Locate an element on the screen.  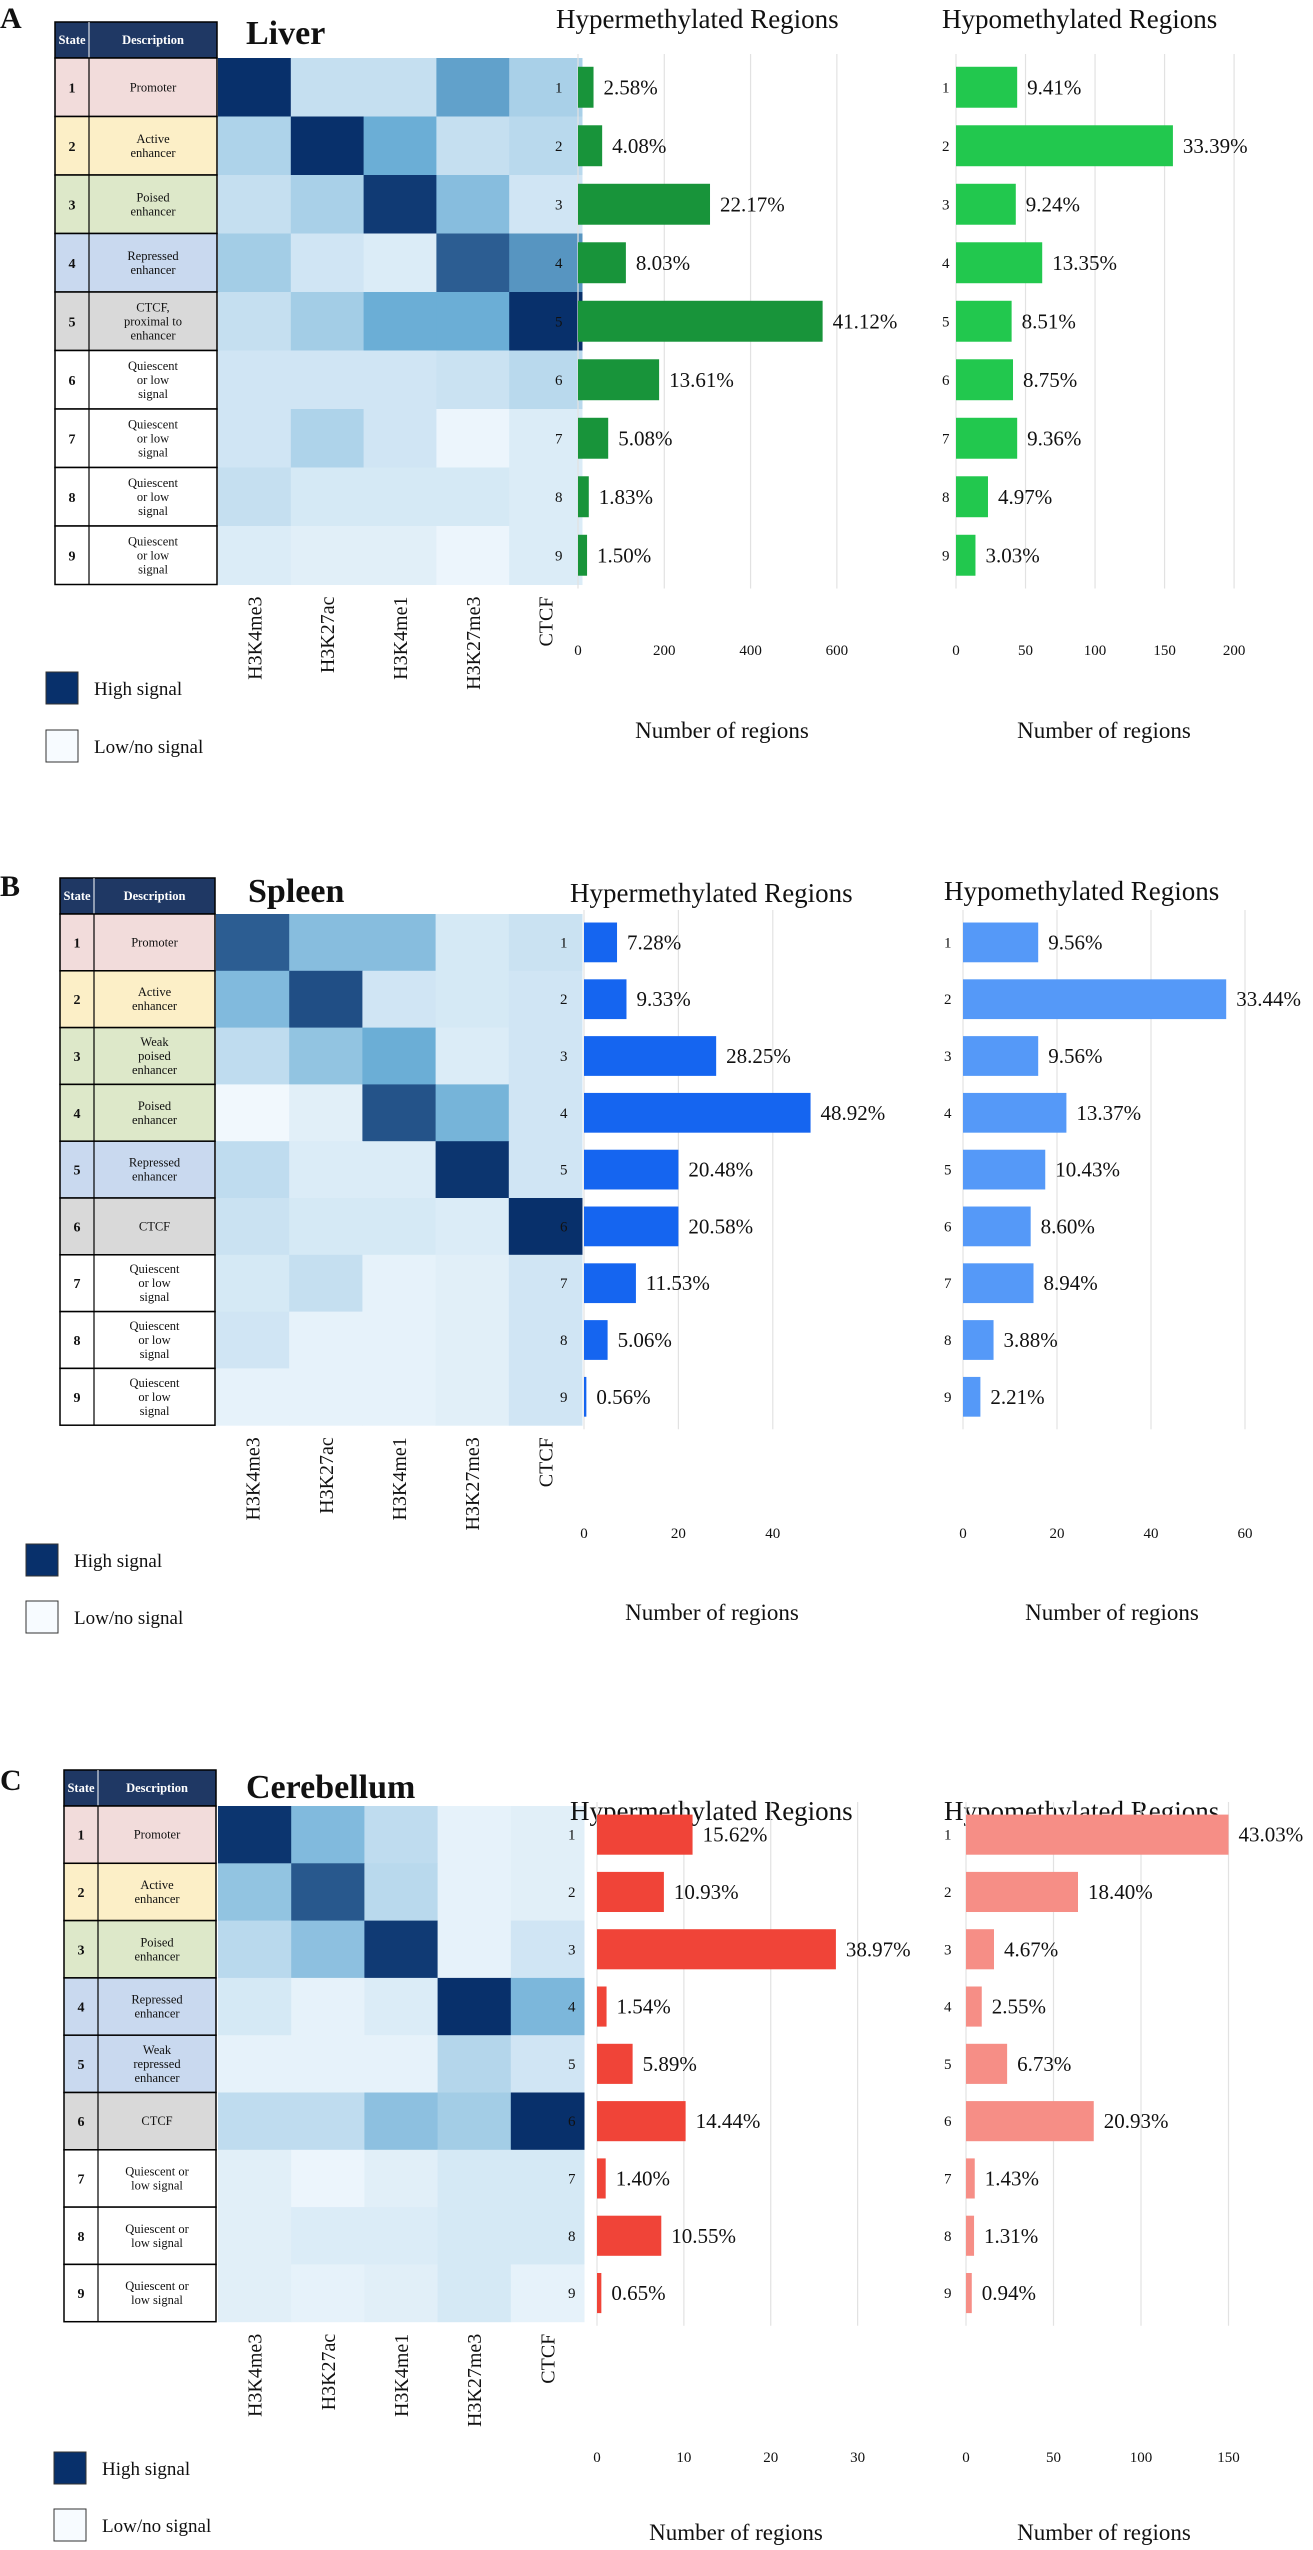
hyper-data-label: 7.28% is located at coordinates (654, 942).